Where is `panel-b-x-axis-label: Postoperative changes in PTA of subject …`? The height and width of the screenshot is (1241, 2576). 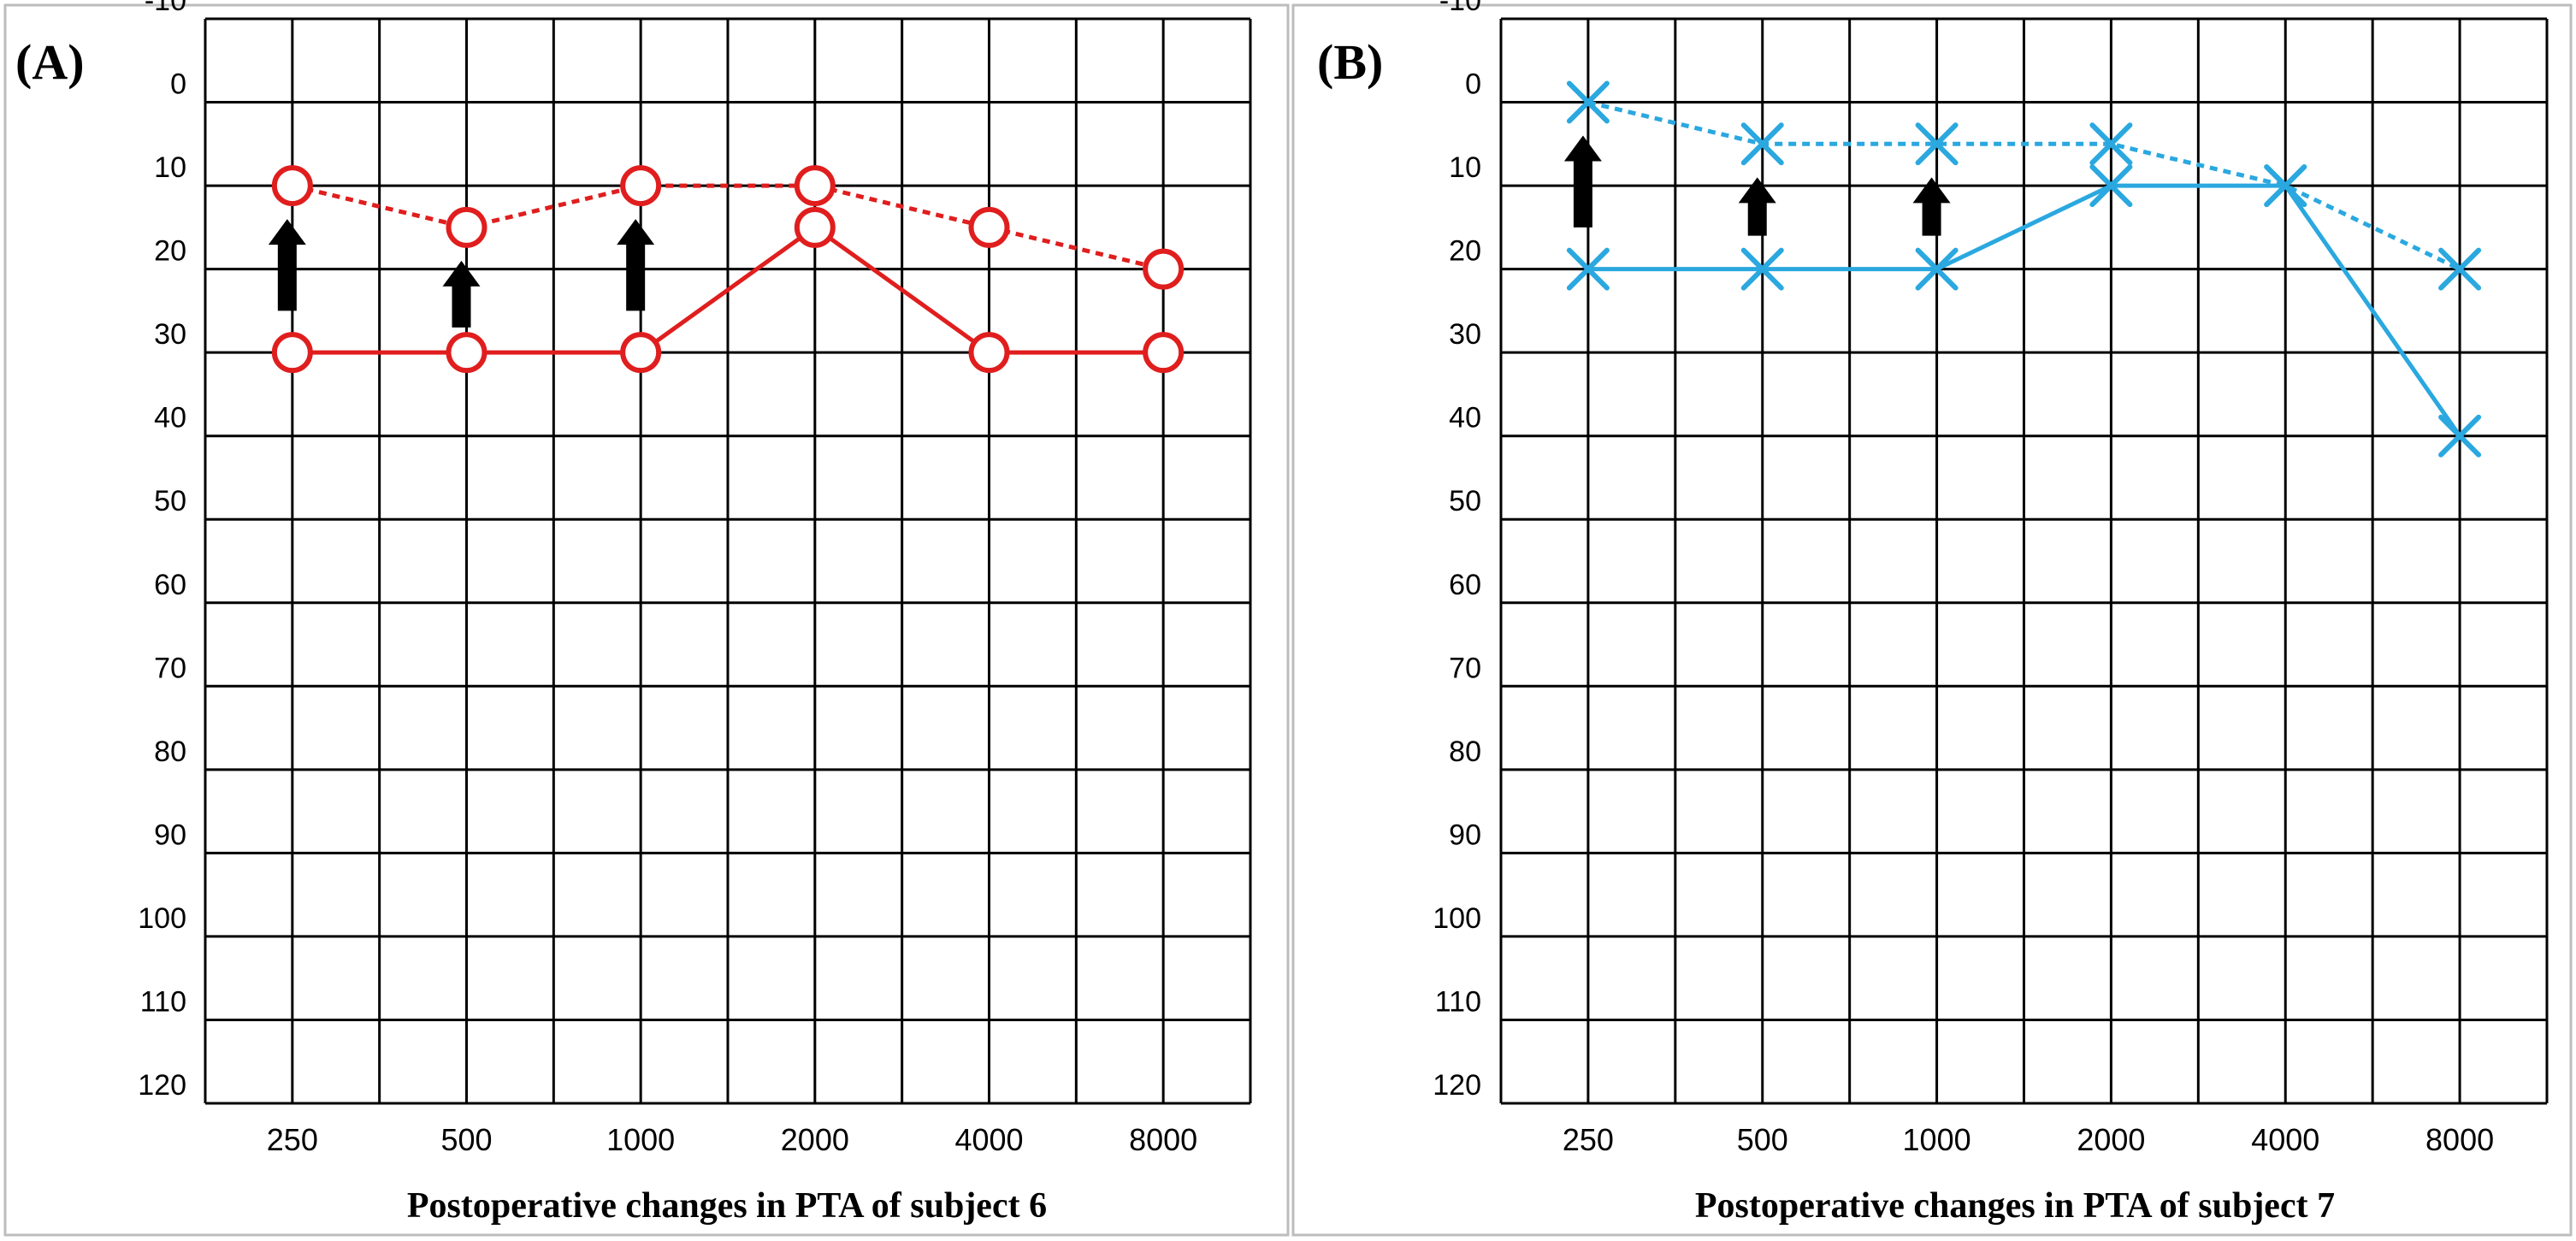
panel-b-x-axis-label: Postoperative changes in PTA of subject … is located at coordinates (2015, 1206).